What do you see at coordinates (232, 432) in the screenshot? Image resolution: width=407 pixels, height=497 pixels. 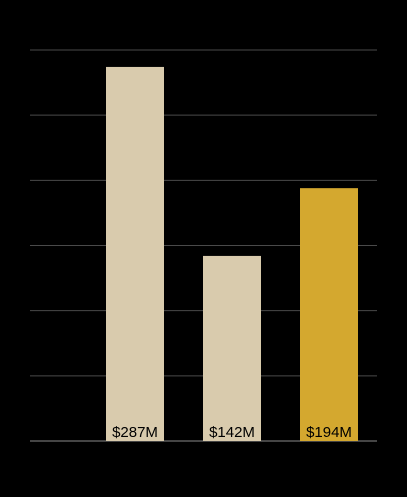 I see `value-label: $142M` at bounding box center [232, 432].